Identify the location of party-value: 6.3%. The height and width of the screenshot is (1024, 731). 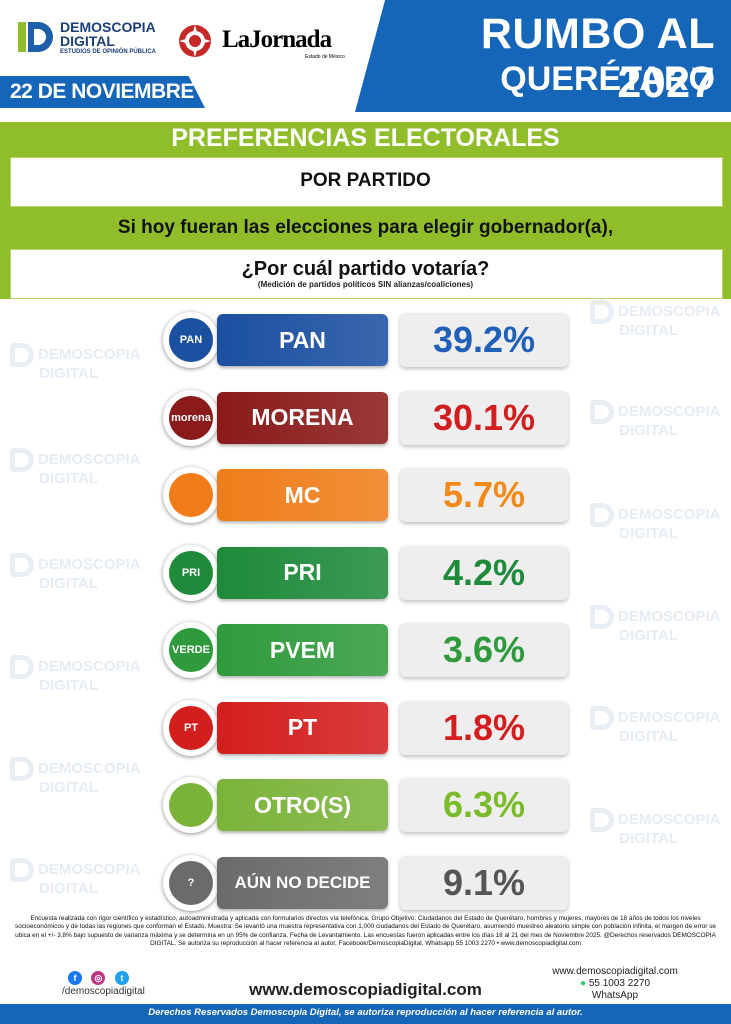
(484, 805).